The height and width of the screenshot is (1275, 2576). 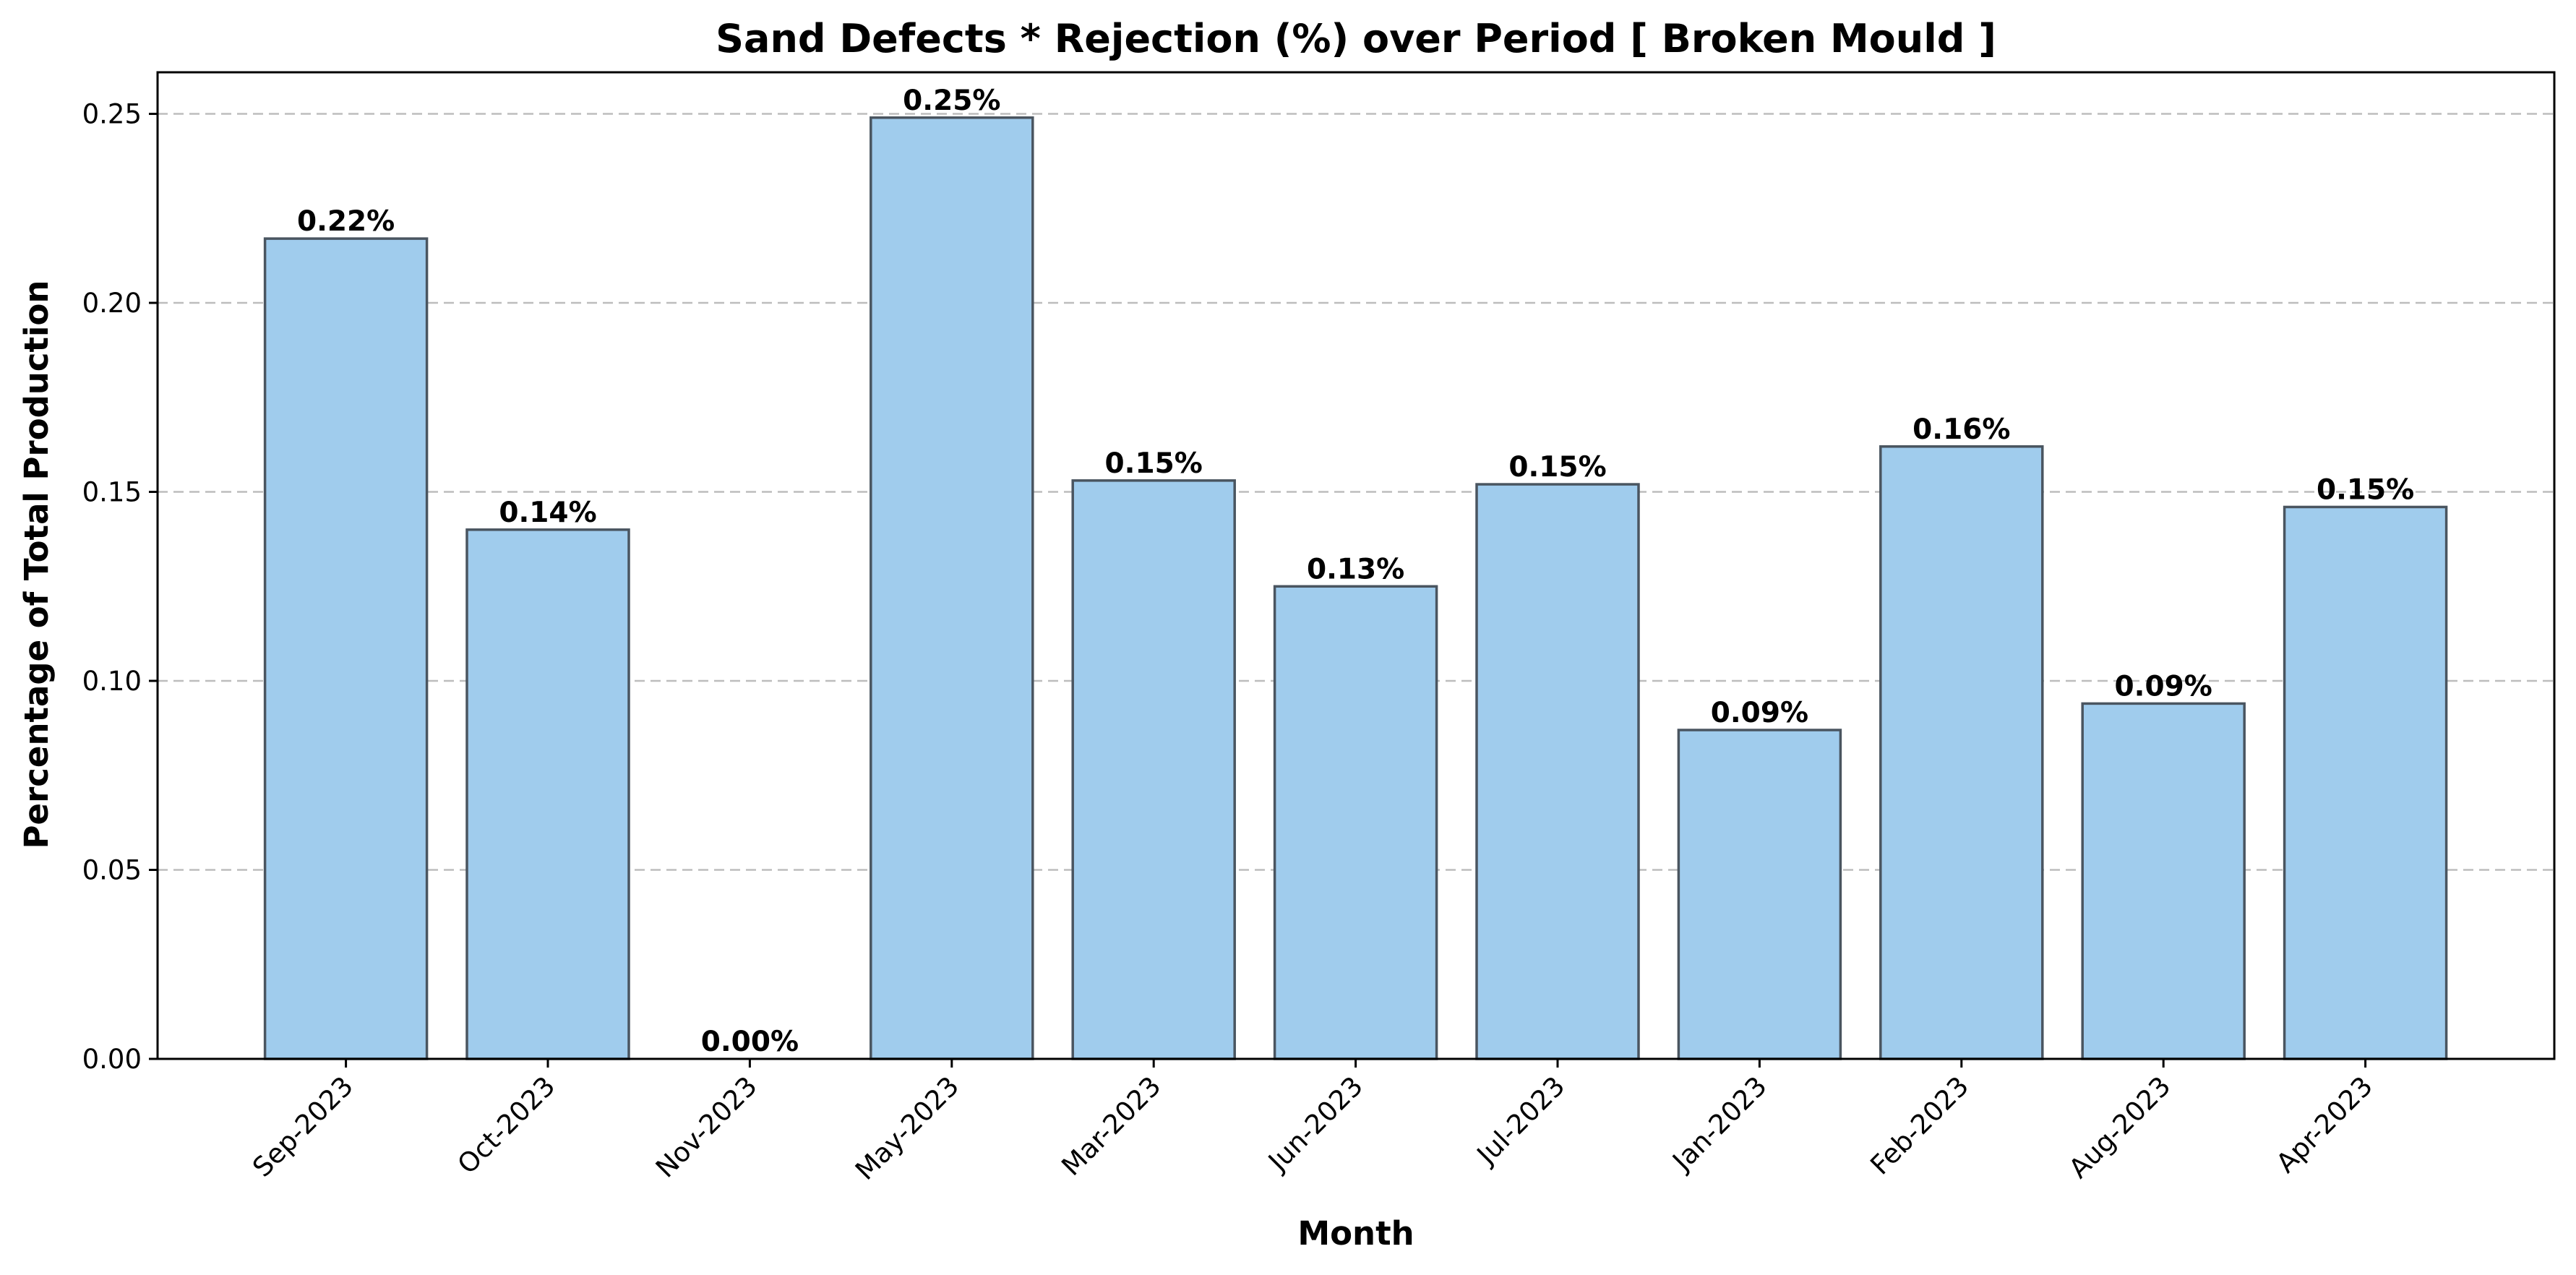 What do you see at coordinates (1920, 1125) in the screenshot?
I see `x-tick-label: Feb-2023` at bounding box center [1920, 1125].